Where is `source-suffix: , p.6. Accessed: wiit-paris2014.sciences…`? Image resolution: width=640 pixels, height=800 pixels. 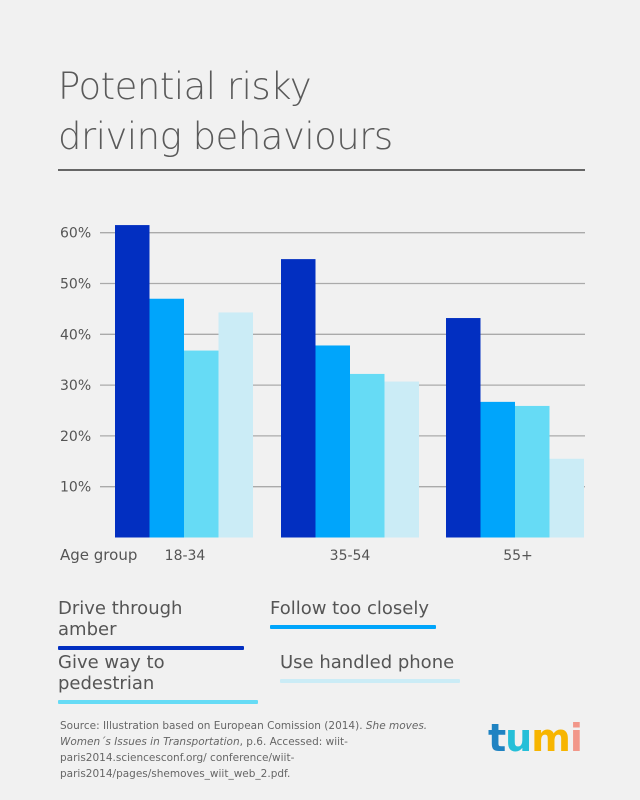
source-suffix: , p.6. Accessed: wiit-paris2014.sciences… is located at coordinates (204, 758).